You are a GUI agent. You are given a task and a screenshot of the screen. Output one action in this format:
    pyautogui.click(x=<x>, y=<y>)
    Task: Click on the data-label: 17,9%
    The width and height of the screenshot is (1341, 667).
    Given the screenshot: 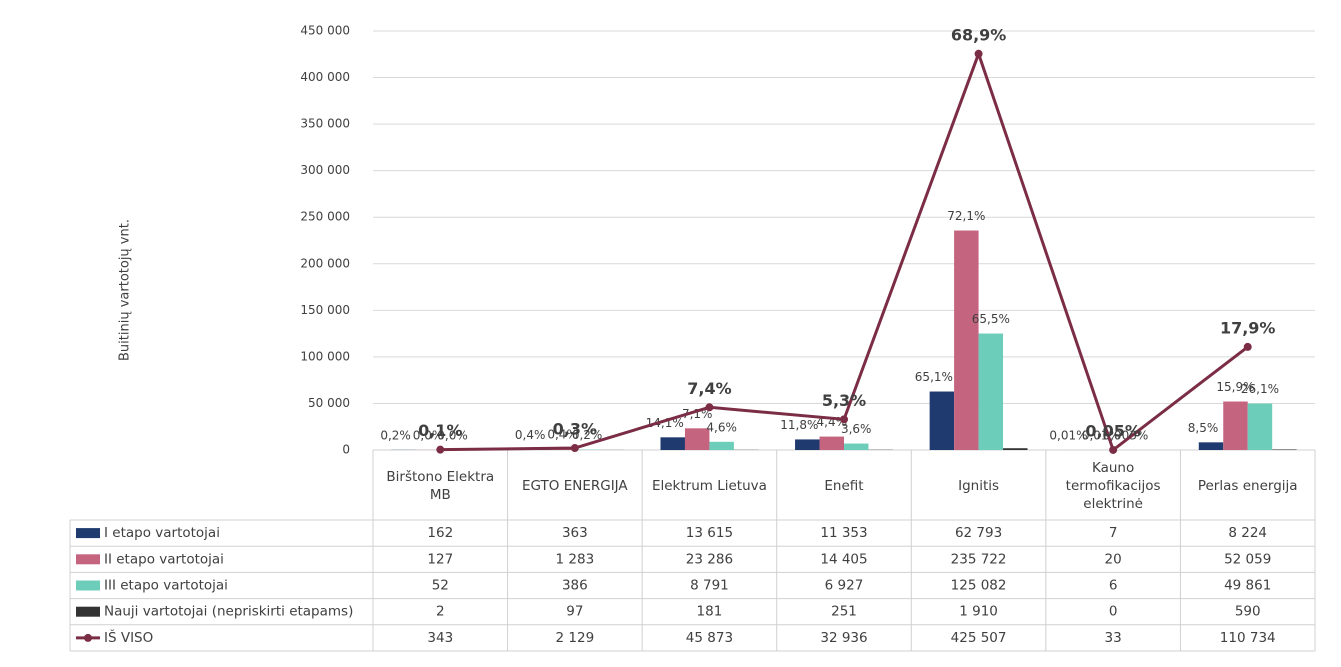 What is the action you would take?
    pyautogui.click(x=1248, y=327)
    